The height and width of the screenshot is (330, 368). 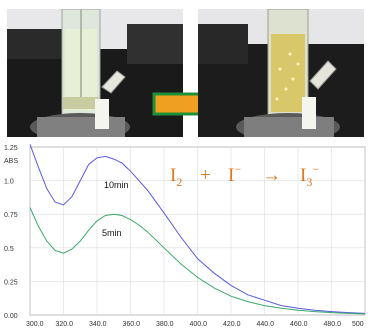 What do you see at coordinates (333, 324) in the screenshot?
I see `x-tick-label: 480.0` at bounding box center [333, 324].